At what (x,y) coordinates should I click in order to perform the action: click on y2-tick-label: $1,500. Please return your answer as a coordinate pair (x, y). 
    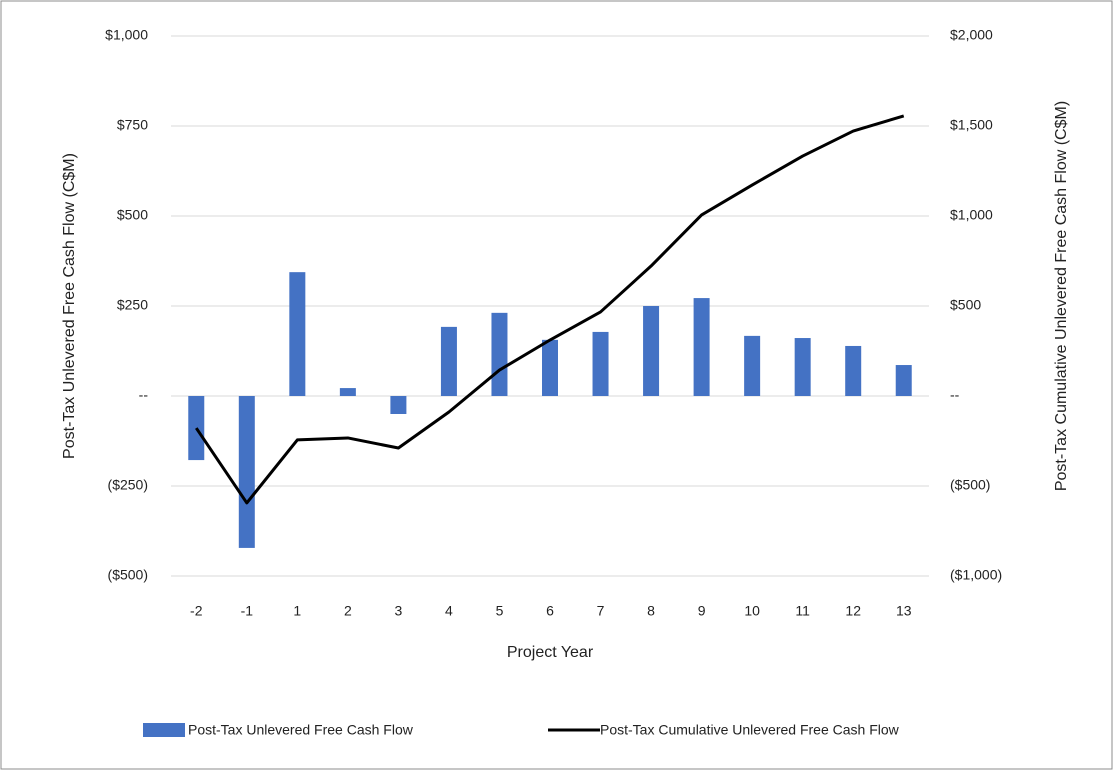
    Looking at the image, I should click on (971, 125).